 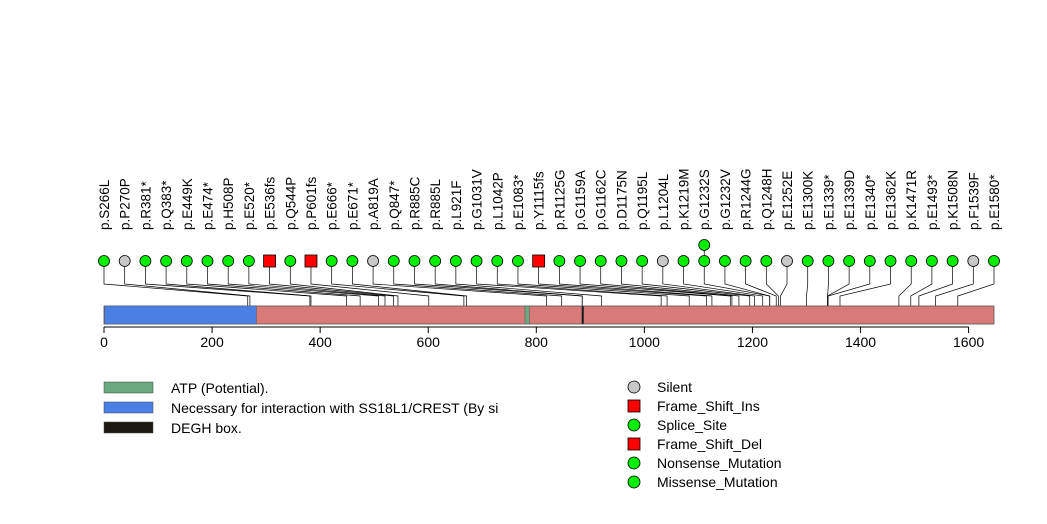 I want to click on type-legend-label: Frame_Shift_Del, so click(x=709, y=444).